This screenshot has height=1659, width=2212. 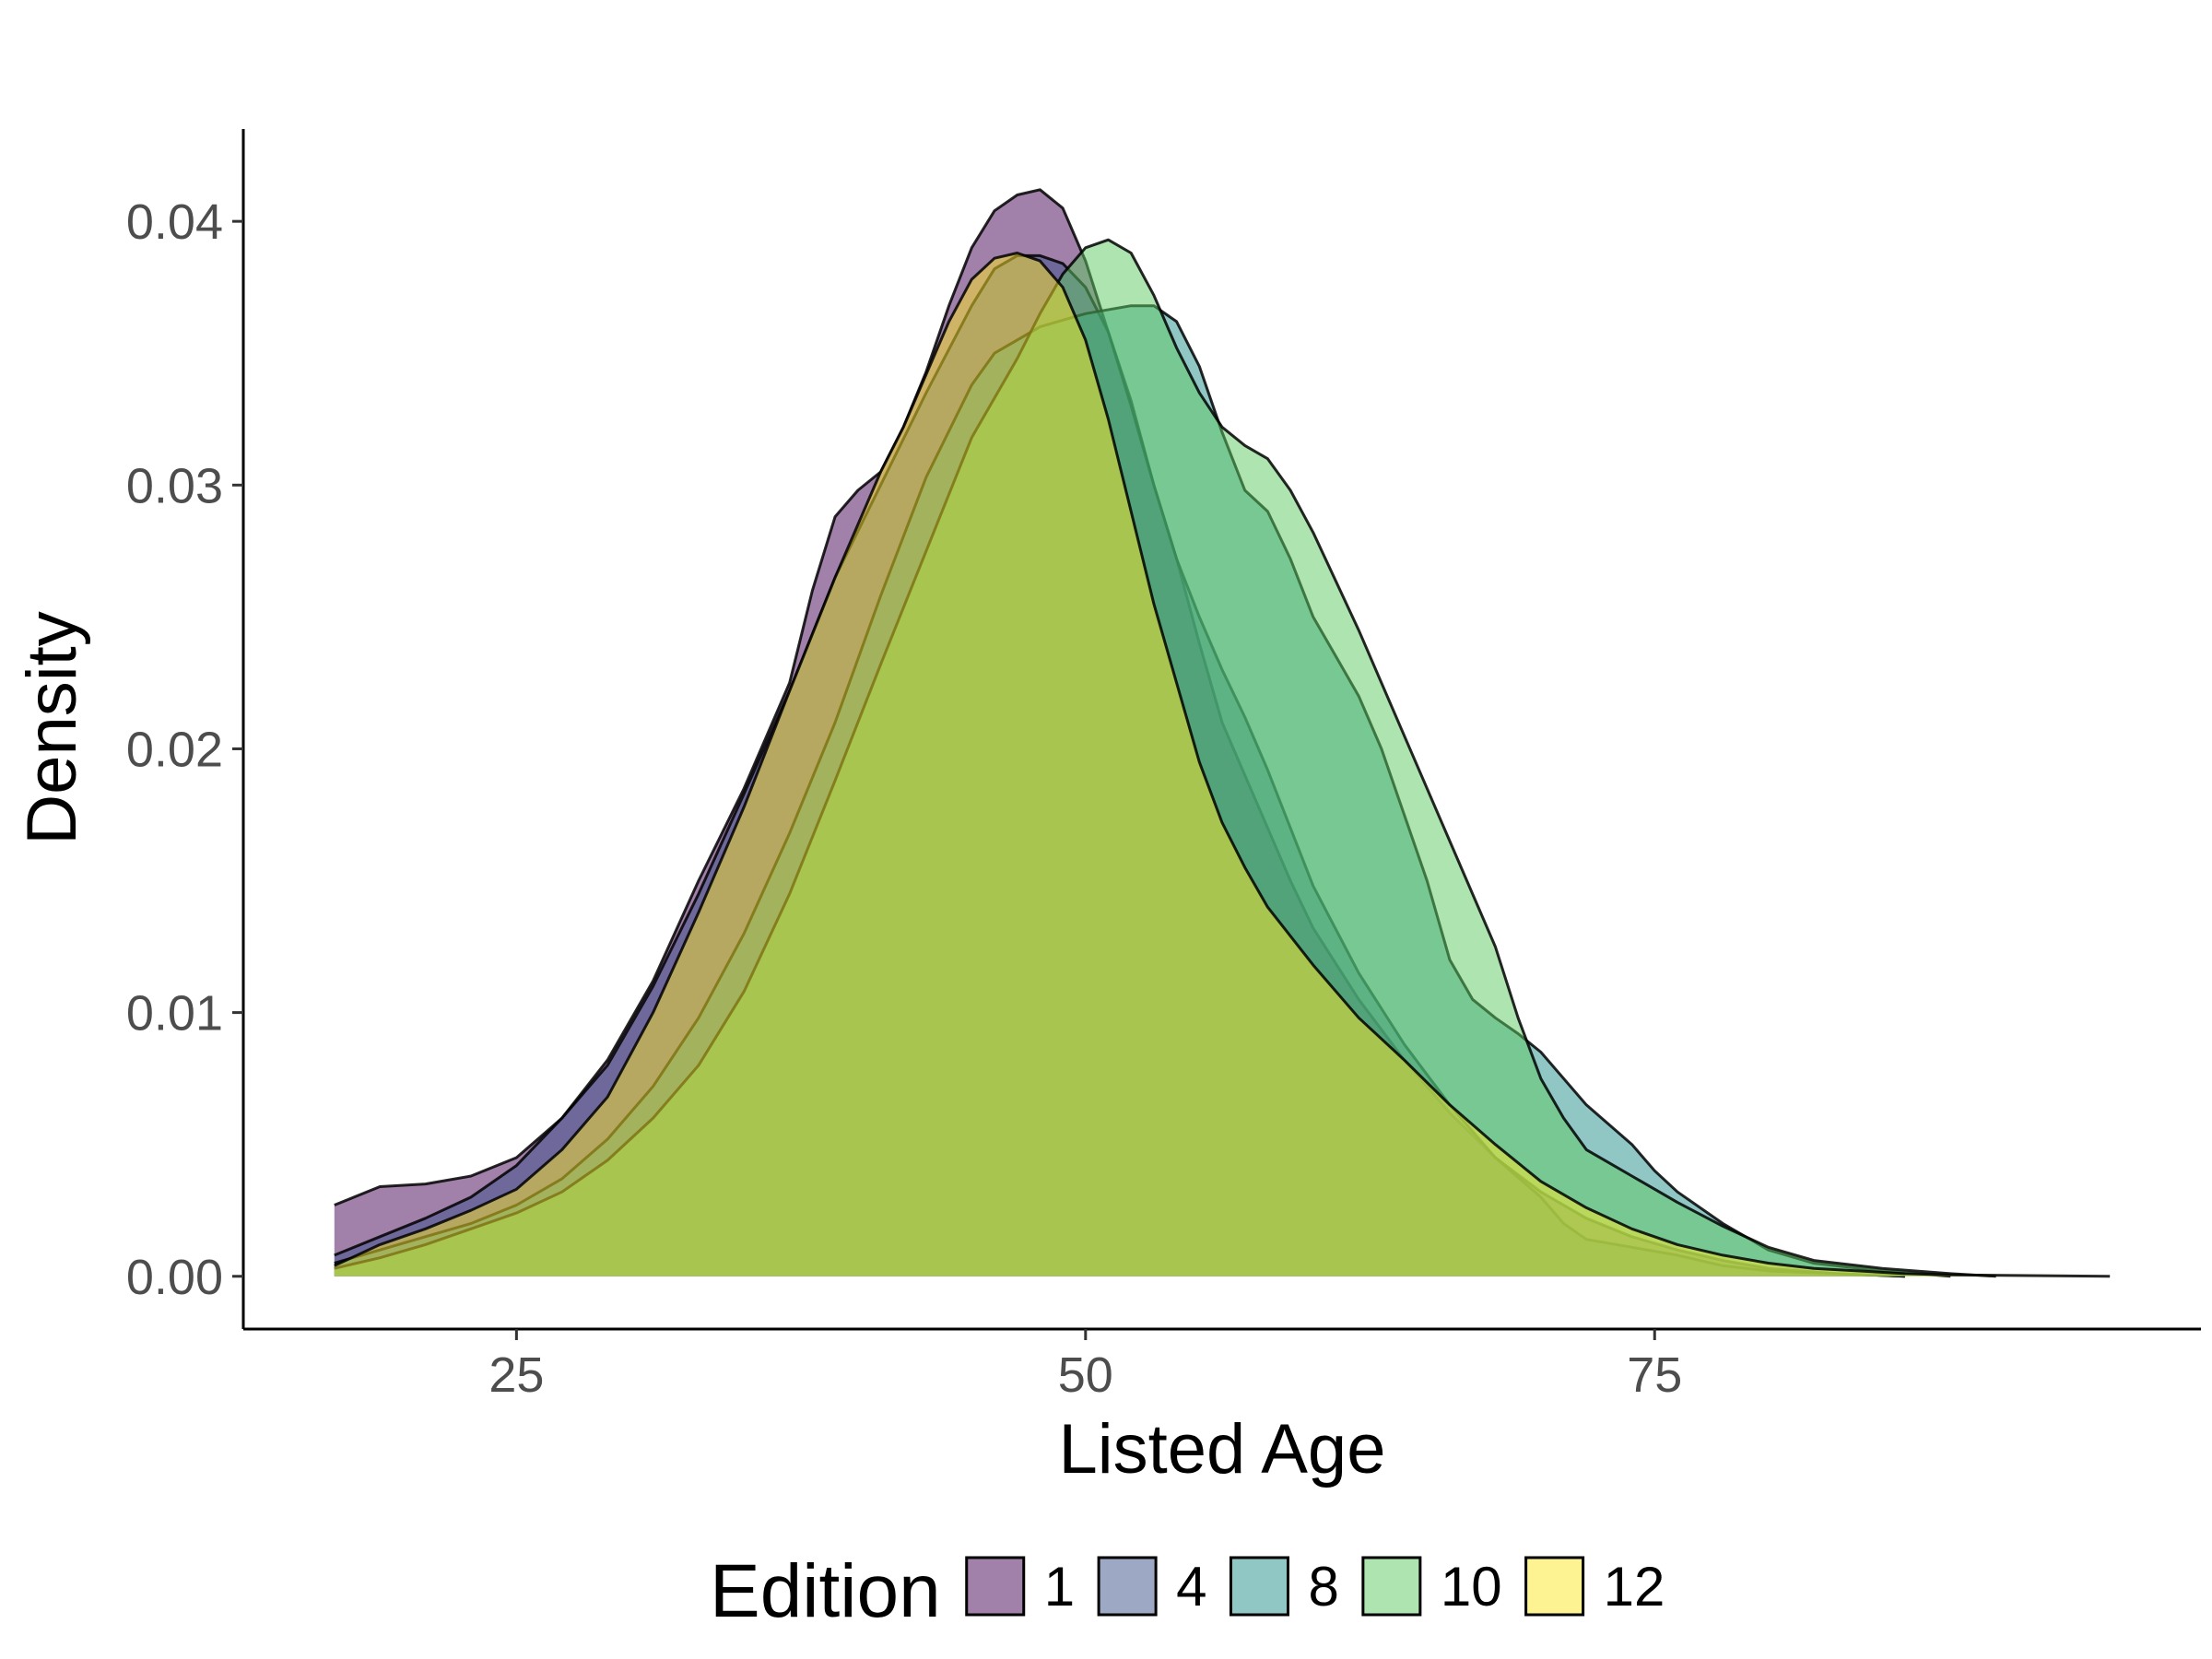 What do you see at coordinates (174, 1277) in the screenshot?
I see `y-tick-label: 0.00` at bounding box center [174, 1277].